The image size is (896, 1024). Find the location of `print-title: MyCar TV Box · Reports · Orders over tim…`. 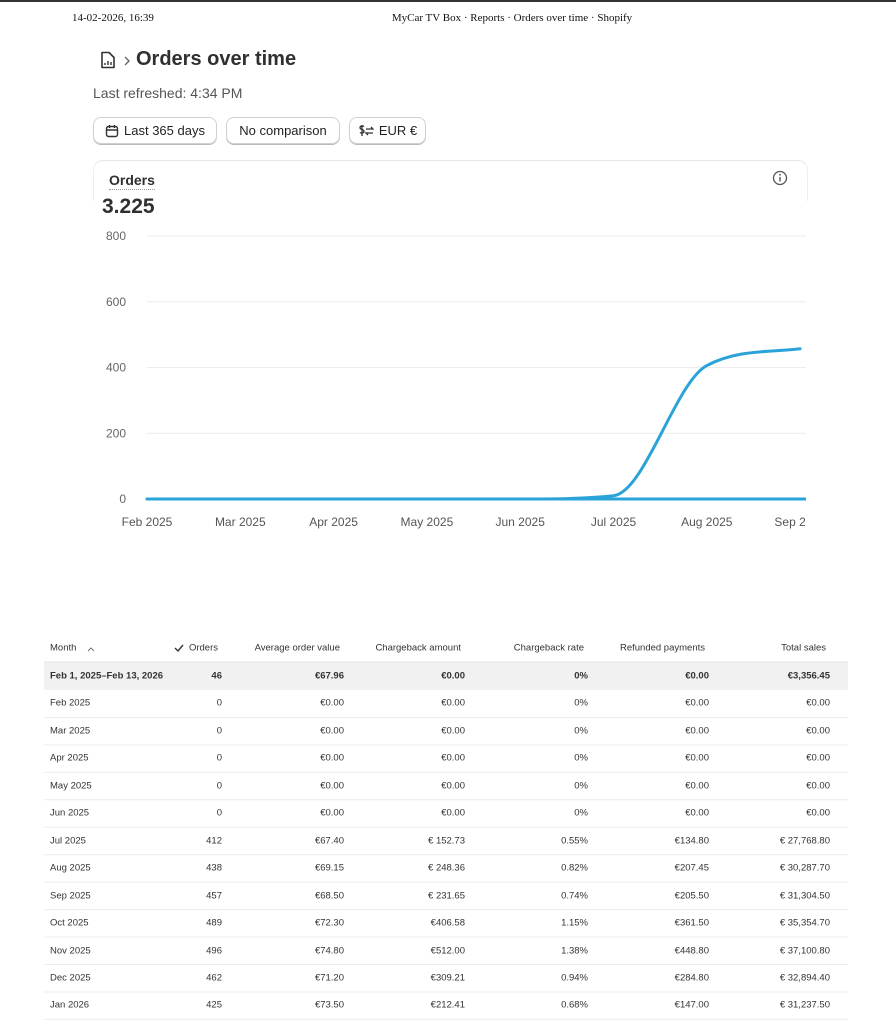

print-title: MyCar TV Box · Reports · Orders over tim… is located at coordinates (512, 18).